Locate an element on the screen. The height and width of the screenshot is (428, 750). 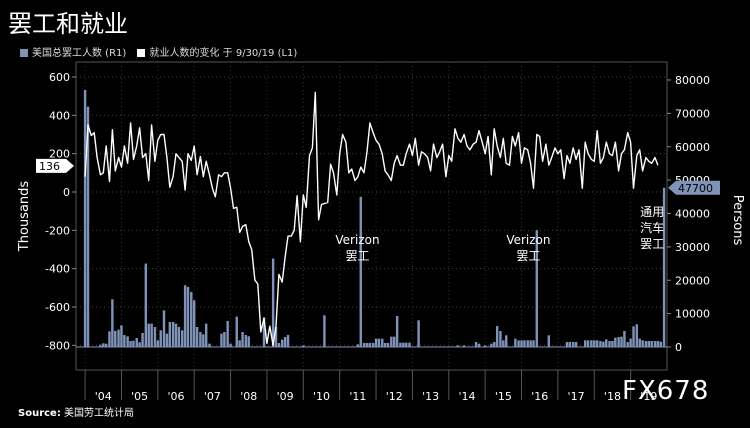
x-tick-label: '18 is located at coordinates (612, 396).